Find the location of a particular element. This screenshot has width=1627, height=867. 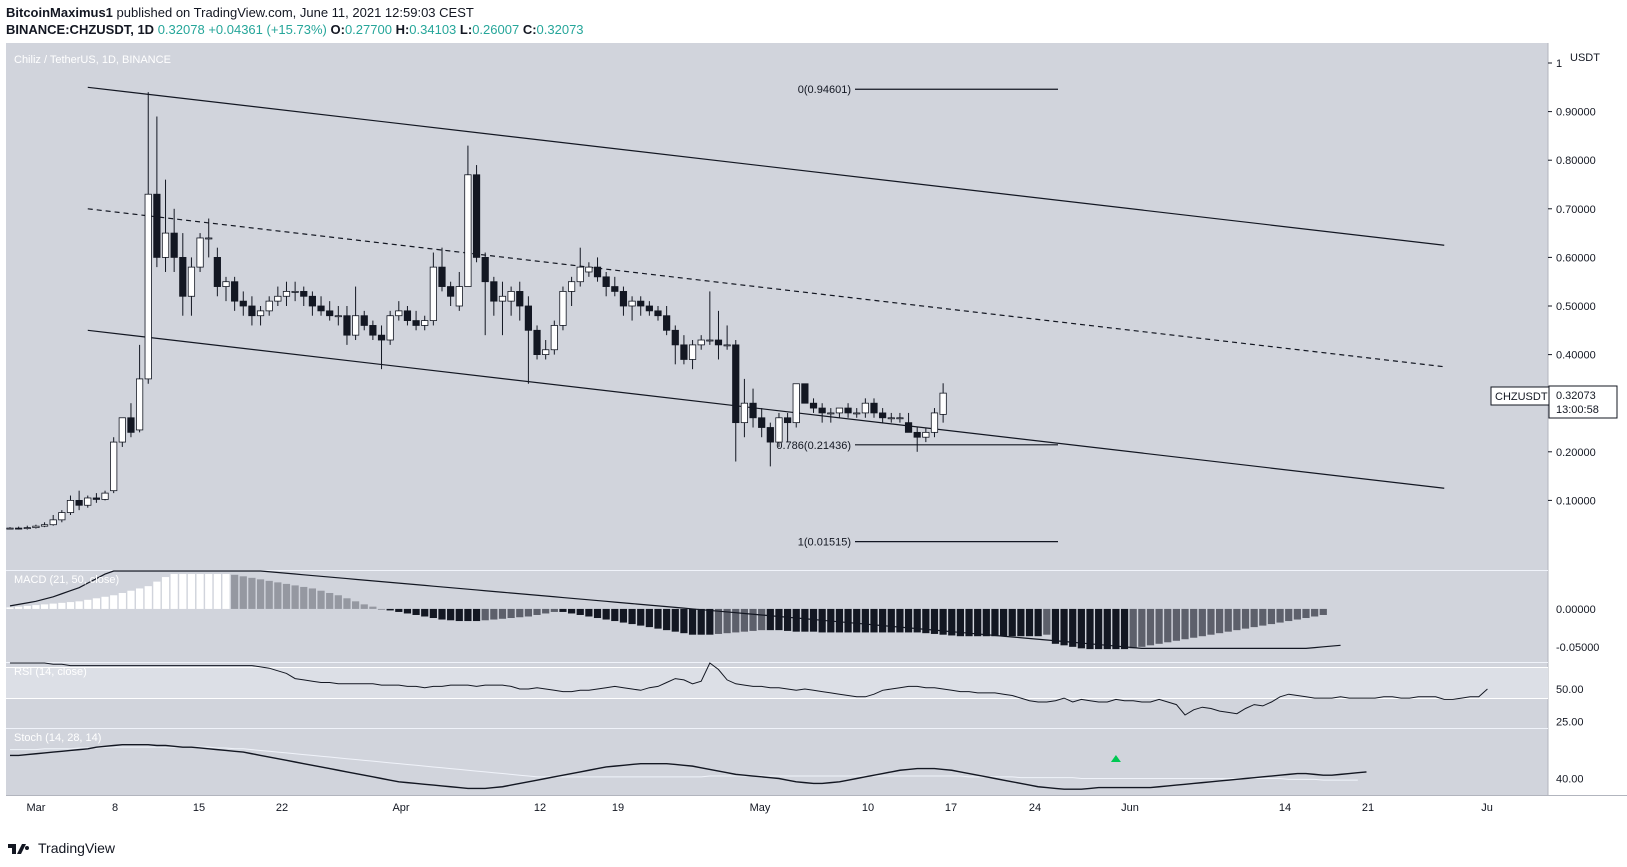

close-label: C: is located at coordinates (529, 29).